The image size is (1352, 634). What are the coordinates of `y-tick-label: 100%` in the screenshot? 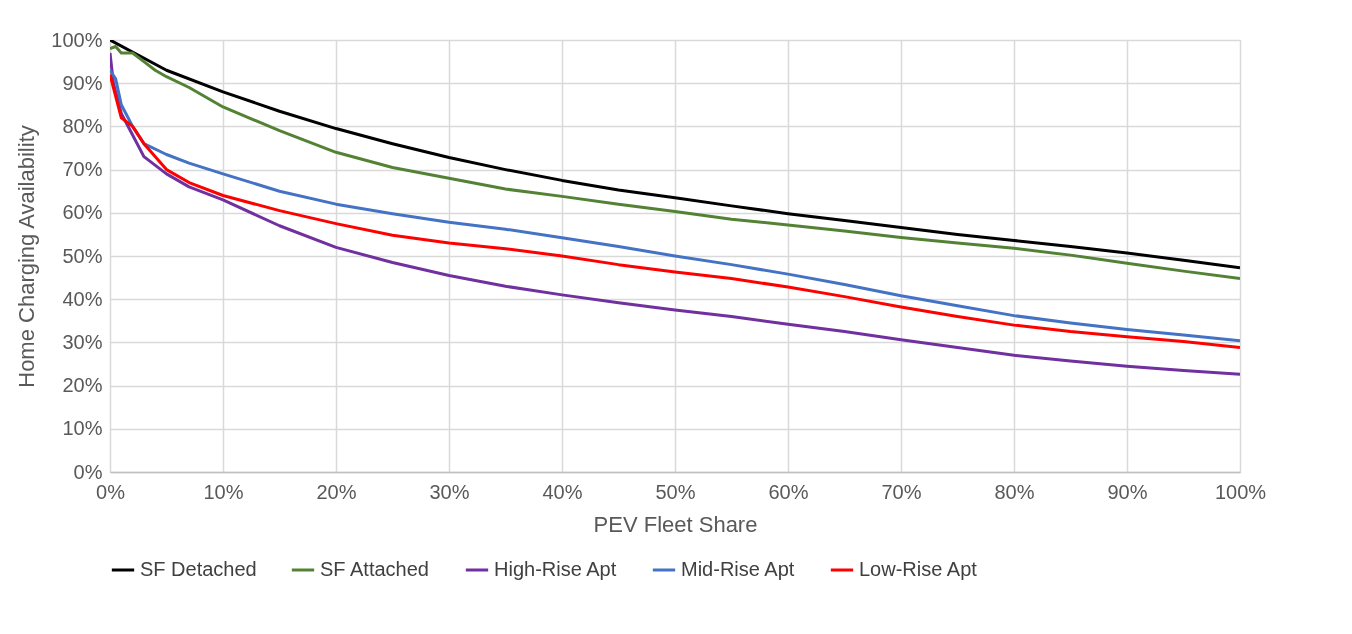 It's located at (77, 39).